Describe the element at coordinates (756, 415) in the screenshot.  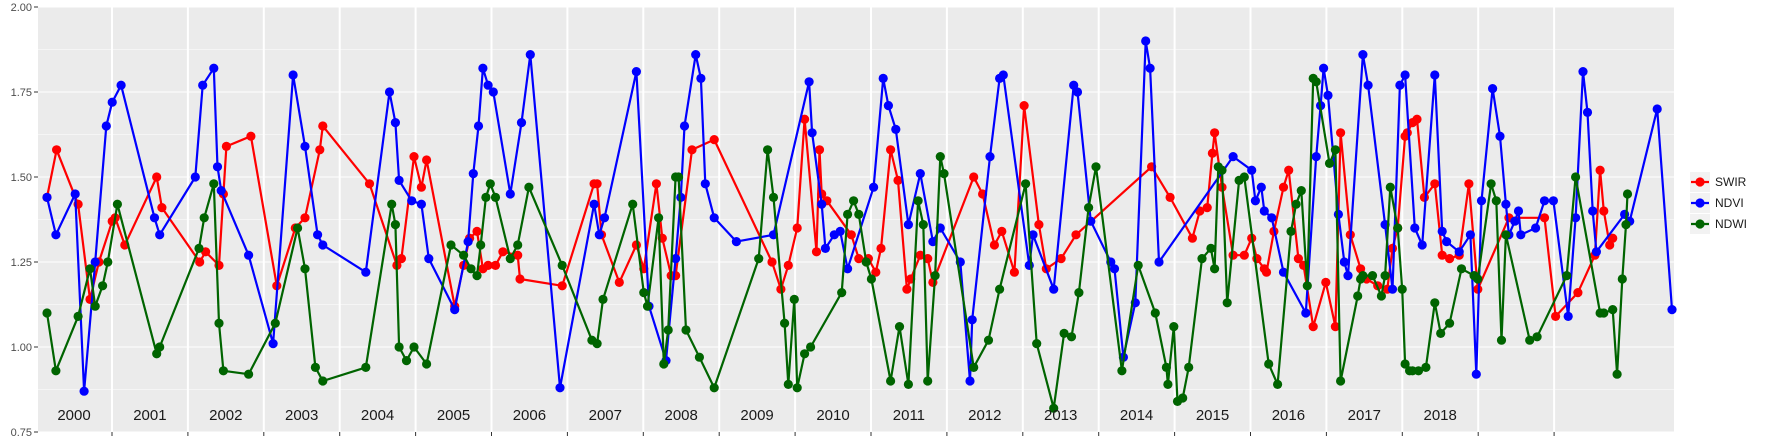
I see `year-label: 2009` at that location.